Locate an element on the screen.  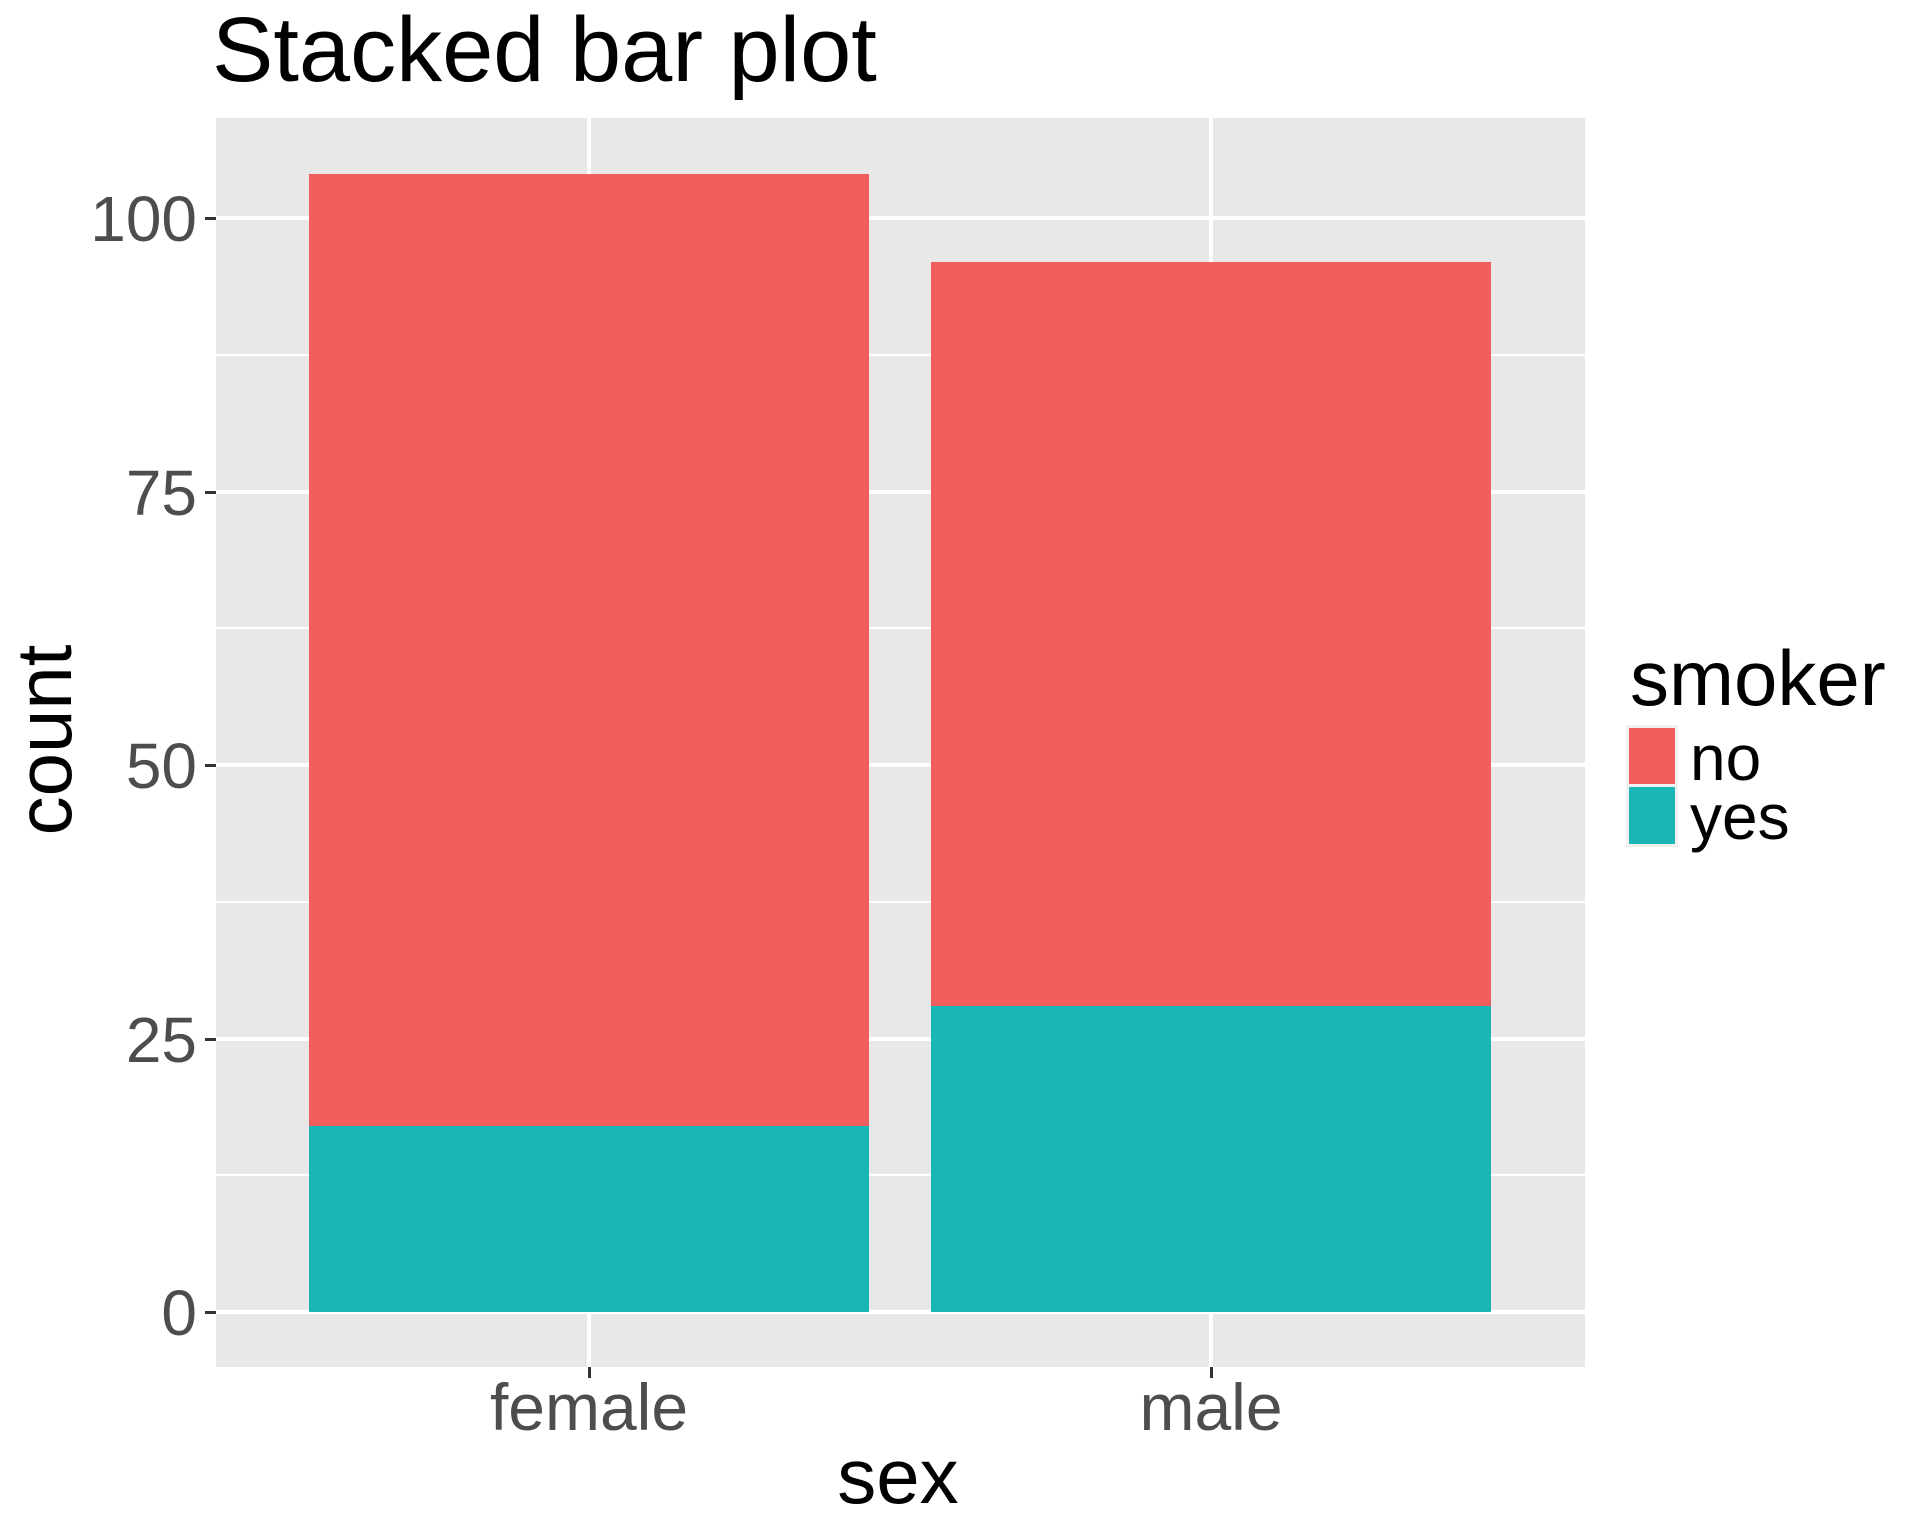
legend-key-no is located at coordinates (1652, 756).